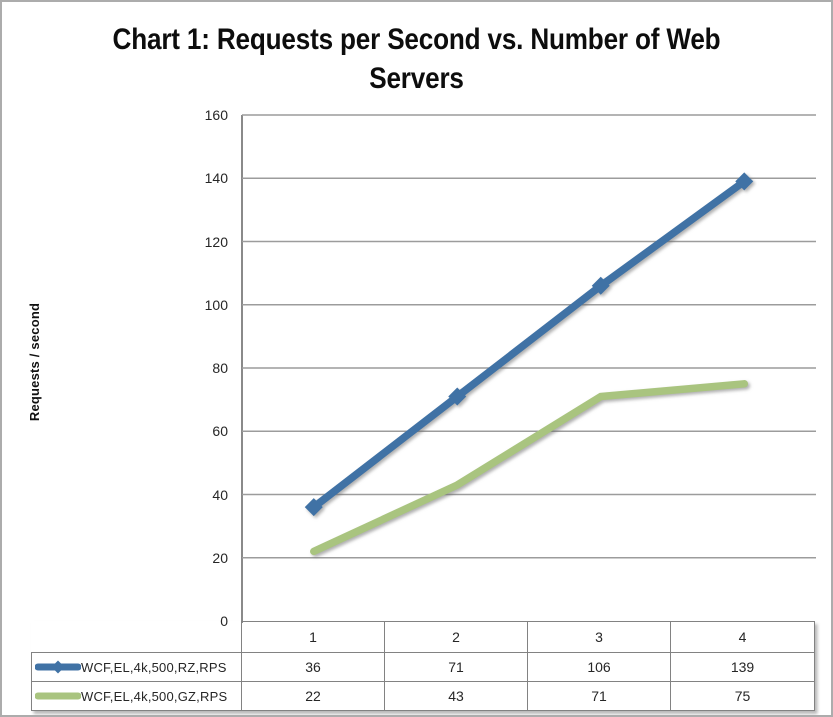  Describe the element at coordinates (242, 369) in the screenshot. I see `y-axis-line` at that location.